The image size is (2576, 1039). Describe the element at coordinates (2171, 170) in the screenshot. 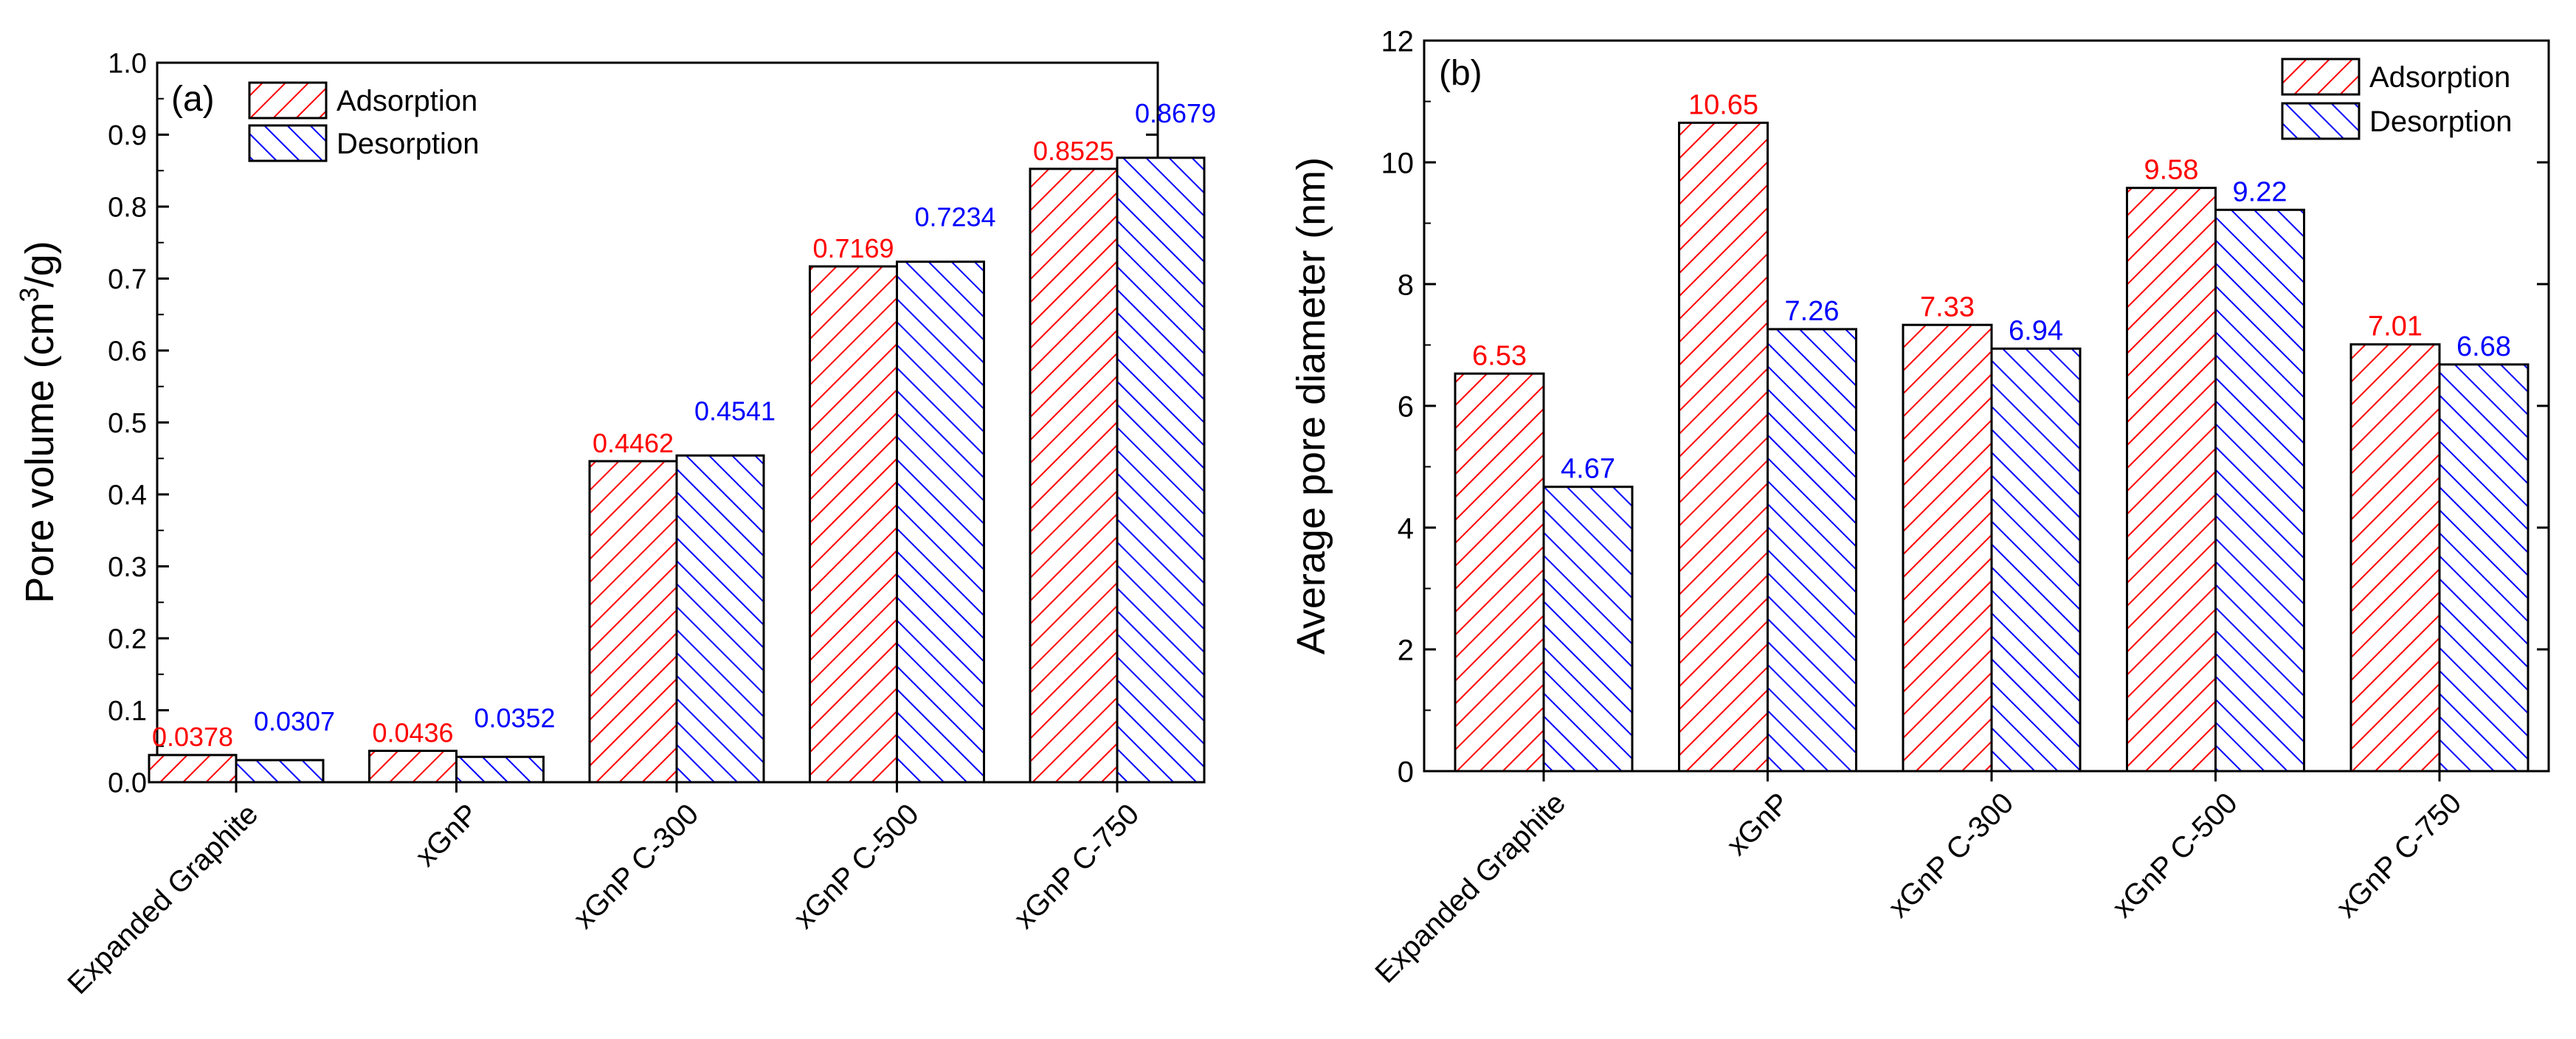

I see `data-label-adsorption: 9.58` at that location.